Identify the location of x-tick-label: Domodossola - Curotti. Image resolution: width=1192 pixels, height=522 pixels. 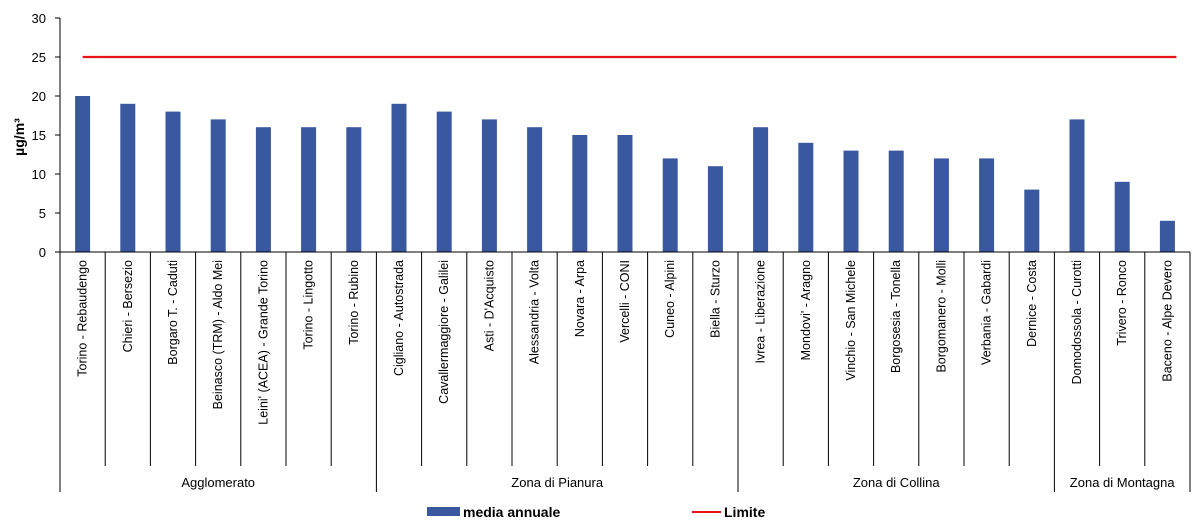
(1077, 322).